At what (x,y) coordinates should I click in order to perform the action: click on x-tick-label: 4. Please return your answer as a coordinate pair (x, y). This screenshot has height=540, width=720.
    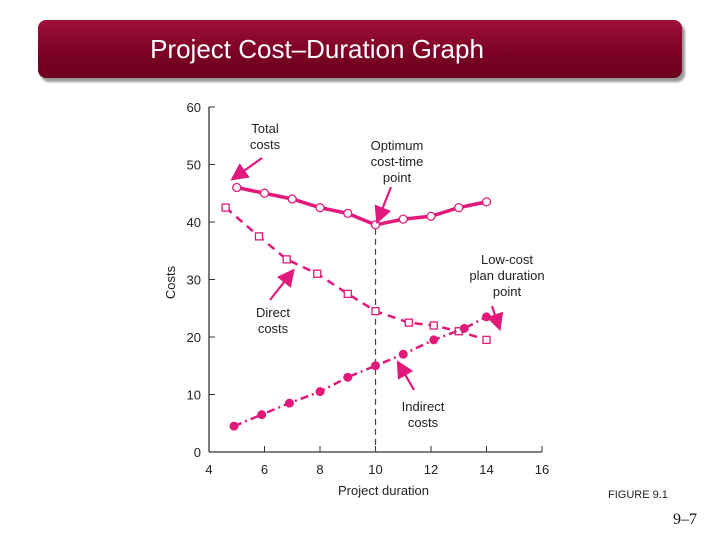
    Looking at the image, I should click on (208, 469).